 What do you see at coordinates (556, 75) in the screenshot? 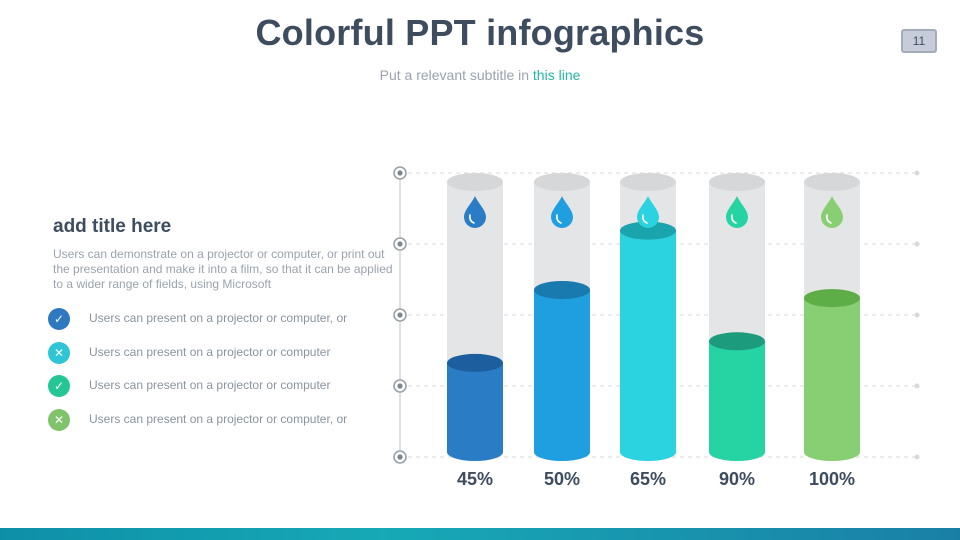
I see `subtitle-highlight: this line` at bounding box center [556, 75].